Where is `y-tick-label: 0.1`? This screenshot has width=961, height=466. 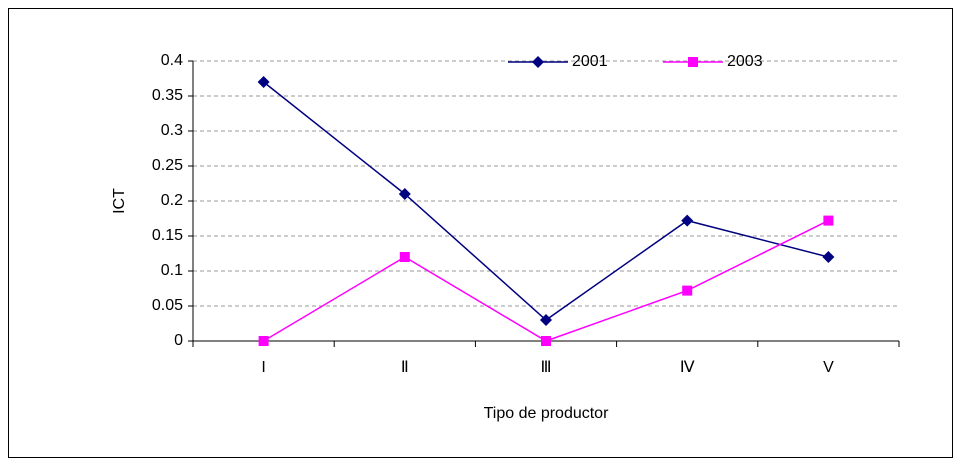 y-tick-label: 0.1 is located at coordinates (172, 270).